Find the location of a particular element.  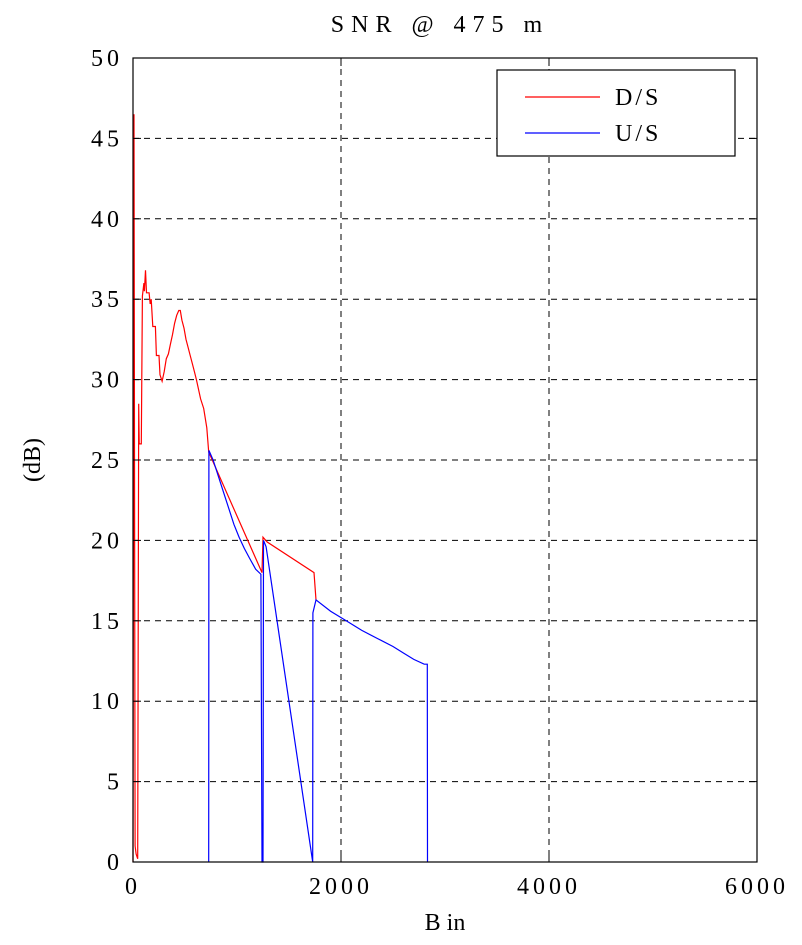

legend-box is located at coordinates (616, 113).